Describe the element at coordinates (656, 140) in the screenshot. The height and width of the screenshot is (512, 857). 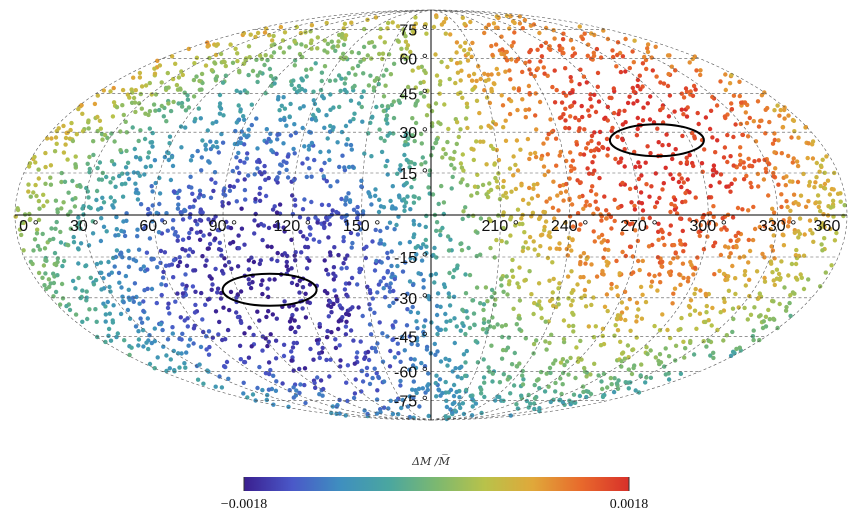
I see `pole-ring-max` at that location.